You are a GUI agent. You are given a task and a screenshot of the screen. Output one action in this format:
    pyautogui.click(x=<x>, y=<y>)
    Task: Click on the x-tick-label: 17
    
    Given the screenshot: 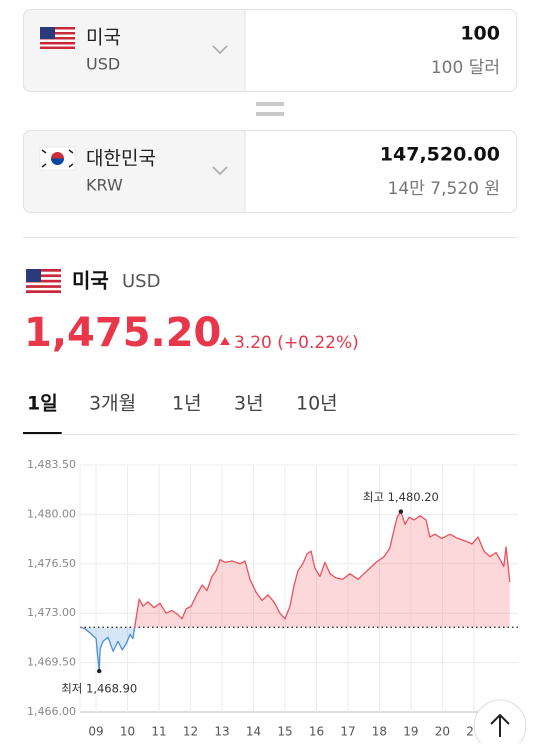 What is the action you would take?
    pyautogui.click(x=347, y=732)
    